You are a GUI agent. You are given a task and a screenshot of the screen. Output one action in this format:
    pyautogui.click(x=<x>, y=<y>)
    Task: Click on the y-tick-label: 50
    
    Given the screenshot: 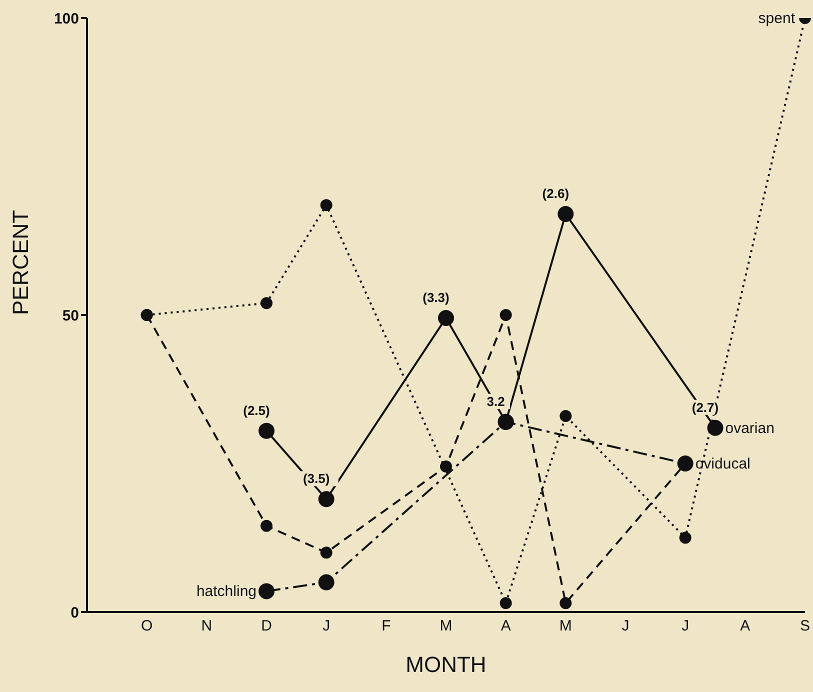 What is the action you would take?
    pyautogui.click(x=70, y=315)
    